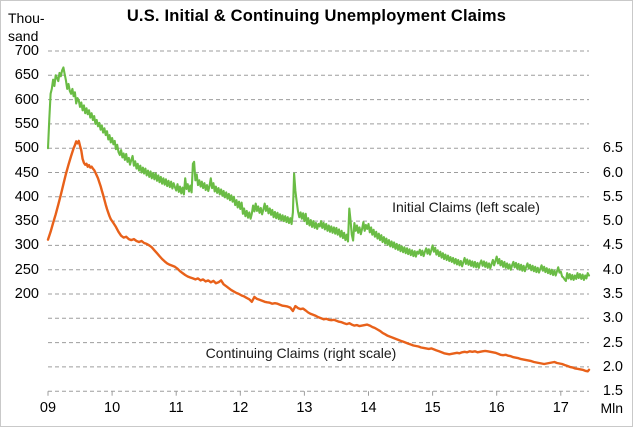  Describe the element at coordinates (26, 221) in the screenshot. I see `y-axis-left-tick-label: 350` at that location.